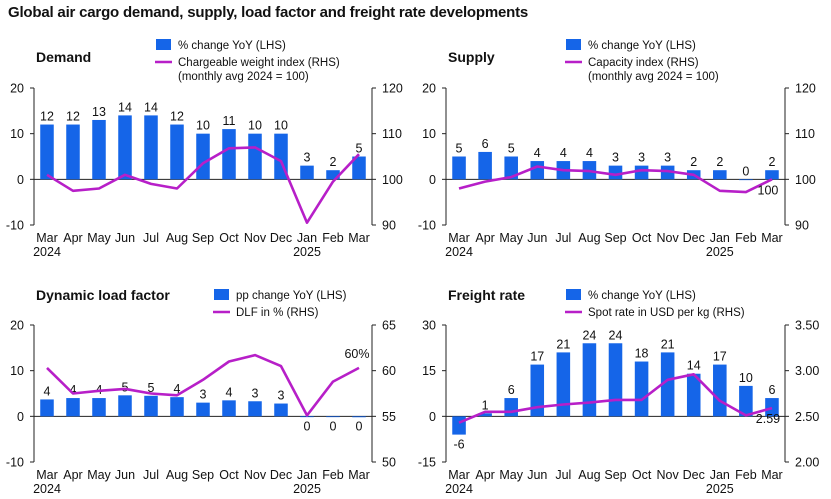 This screenshot has height=499, width=831. What do you see at coordinates (643, 63) in the screenshot?
I see `legend-line-label: Capacity index (RHS)` at bounding box center [643, 63].